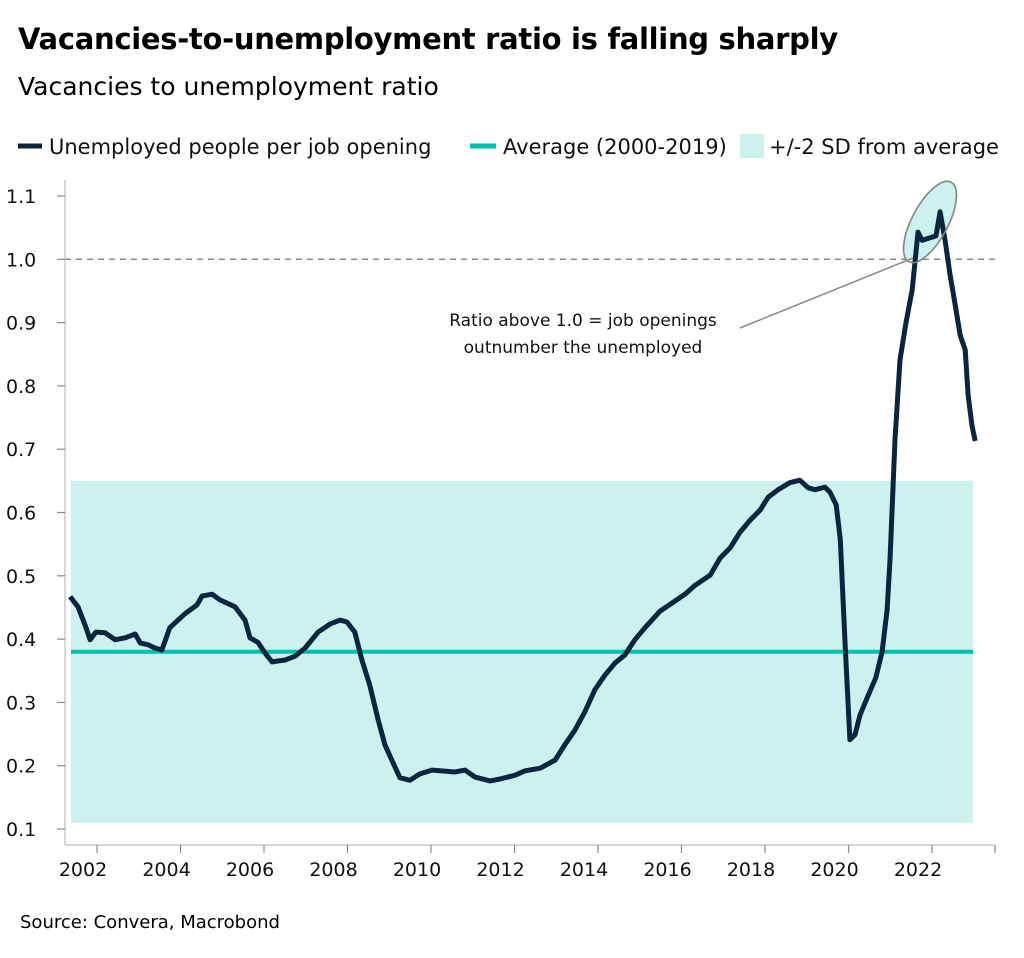 This screenshot has width=1024, height=958. I want to click on y-tick-label: 0.4, so click(21, 640).